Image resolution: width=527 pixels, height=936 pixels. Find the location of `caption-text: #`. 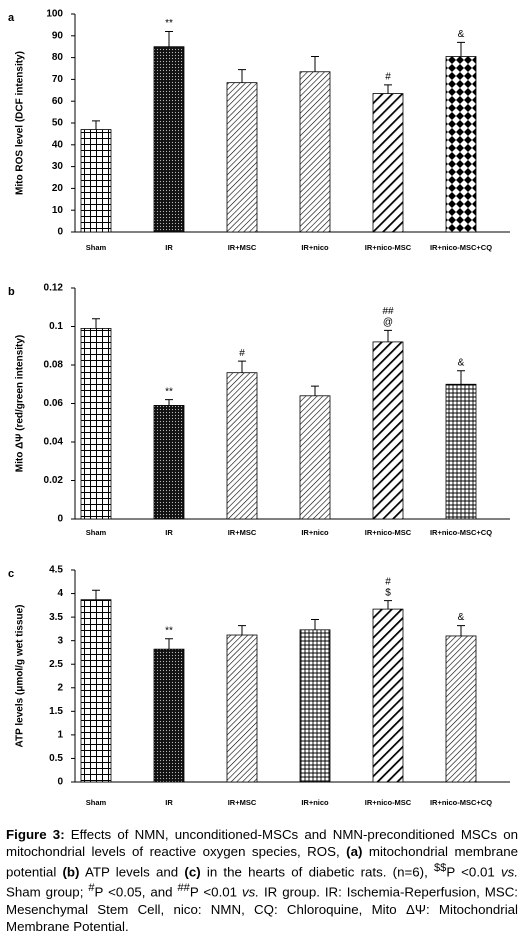

caption-text: # is located at coordinates (91, 888).